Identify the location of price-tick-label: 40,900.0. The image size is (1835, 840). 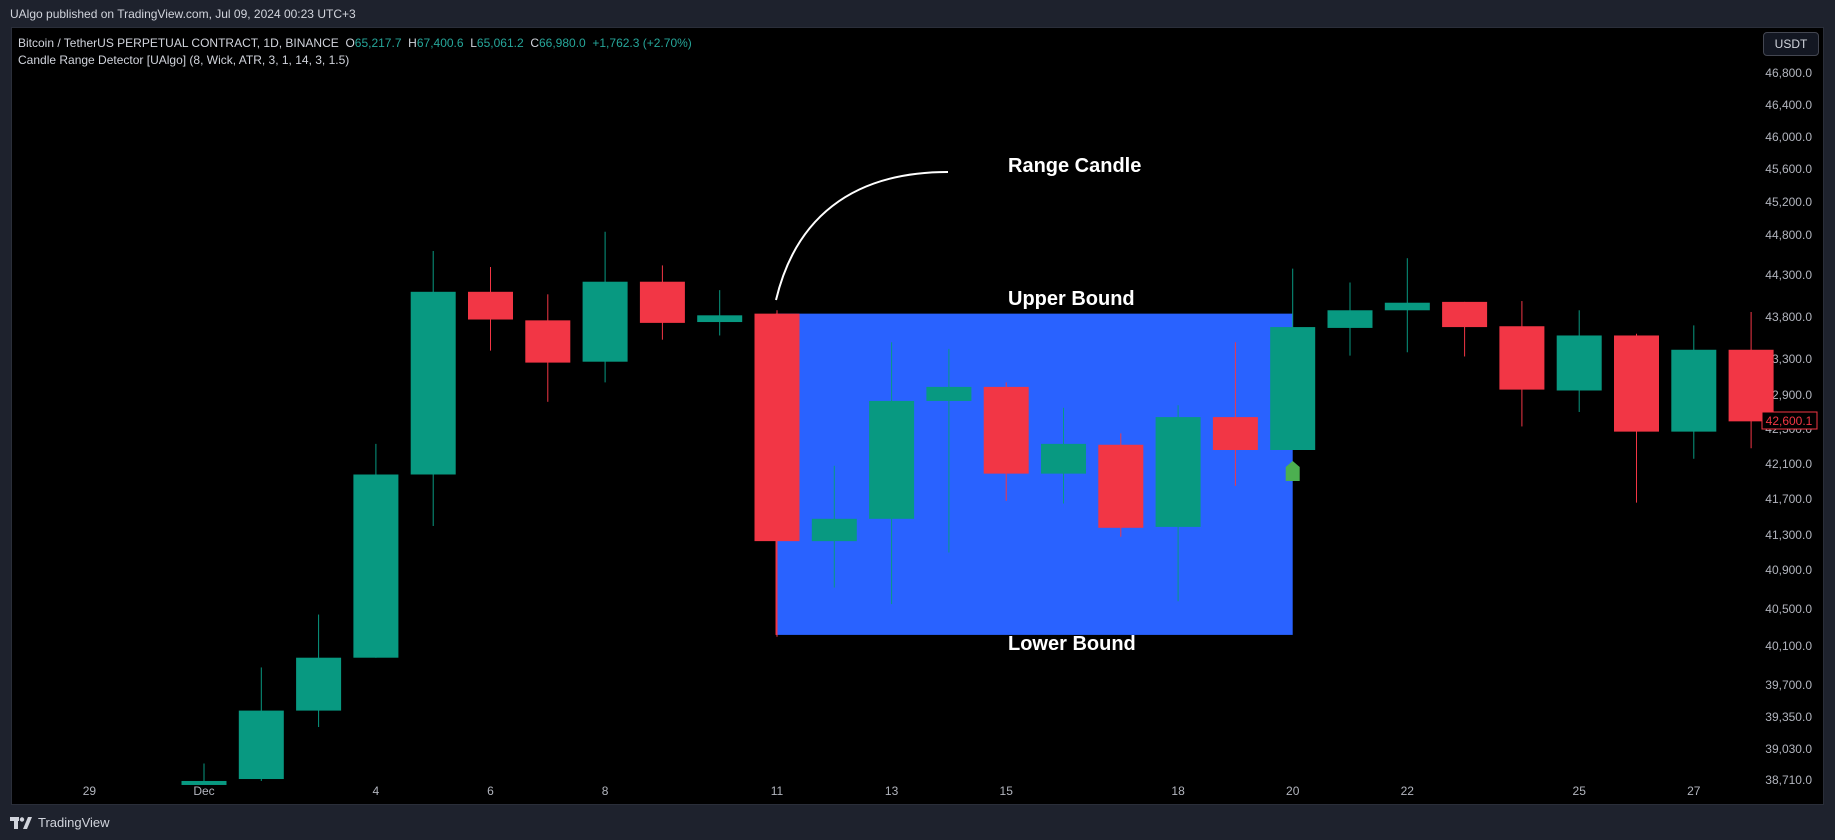
(1788, 570).